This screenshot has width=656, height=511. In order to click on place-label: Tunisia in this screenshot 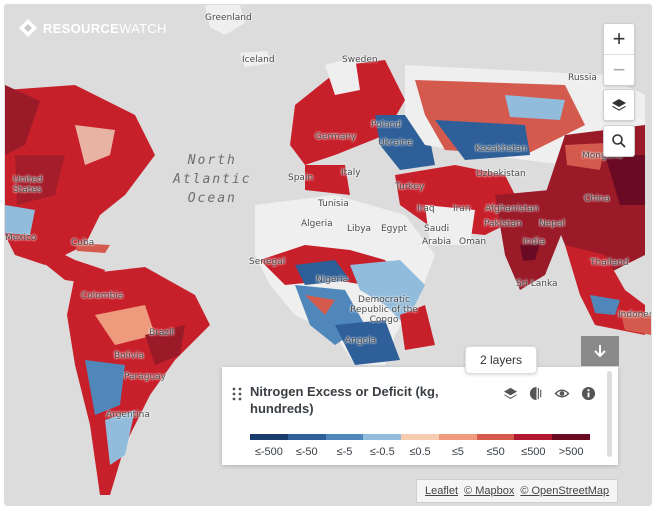, I will do `click(333, 204)`.